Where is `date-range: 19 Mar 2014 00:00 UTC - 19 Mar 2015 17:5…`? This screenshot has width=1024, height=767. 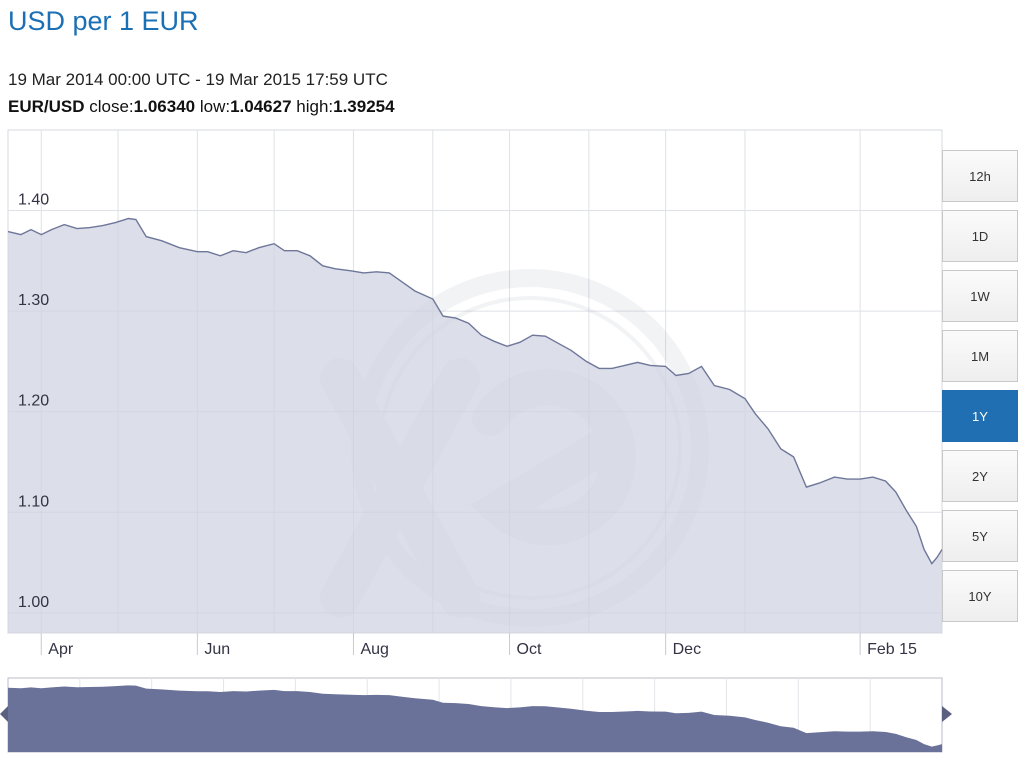 date-range: 19 Mar 2014 00:00 UTC - 19 Mar 2015 17:5… is located at coordinates (198, 79).